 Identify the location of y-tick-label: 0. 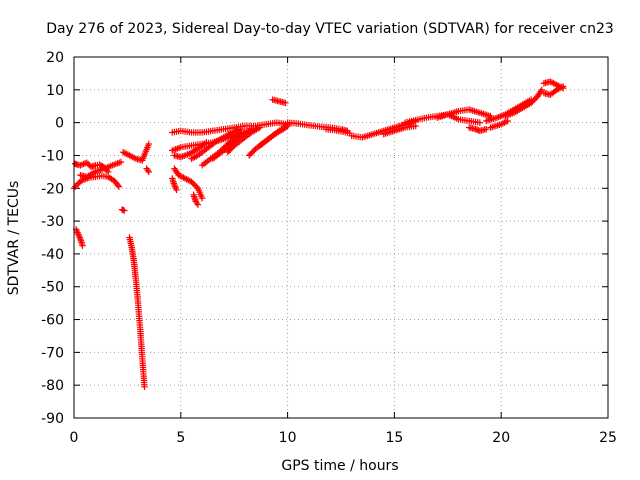
(59, 124).